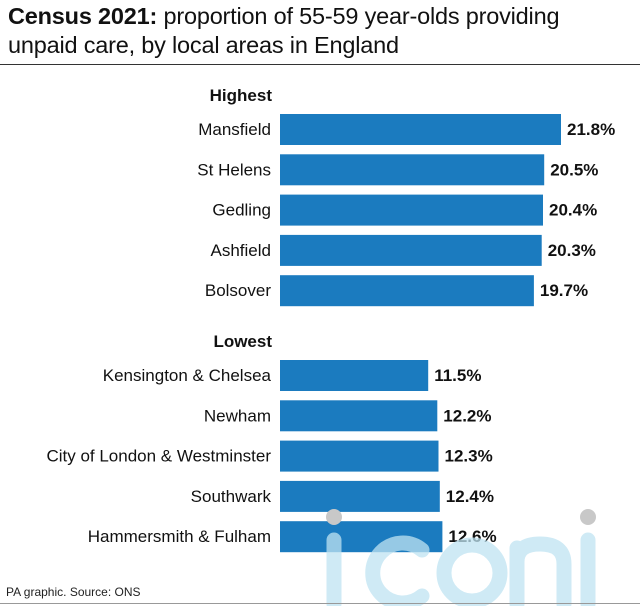 This screenshot has height=606, width=640. What do you see at coordinates (564, 290) in the screenshot?
I see `value-label: 19.7%` at bounding box center [564, 290].